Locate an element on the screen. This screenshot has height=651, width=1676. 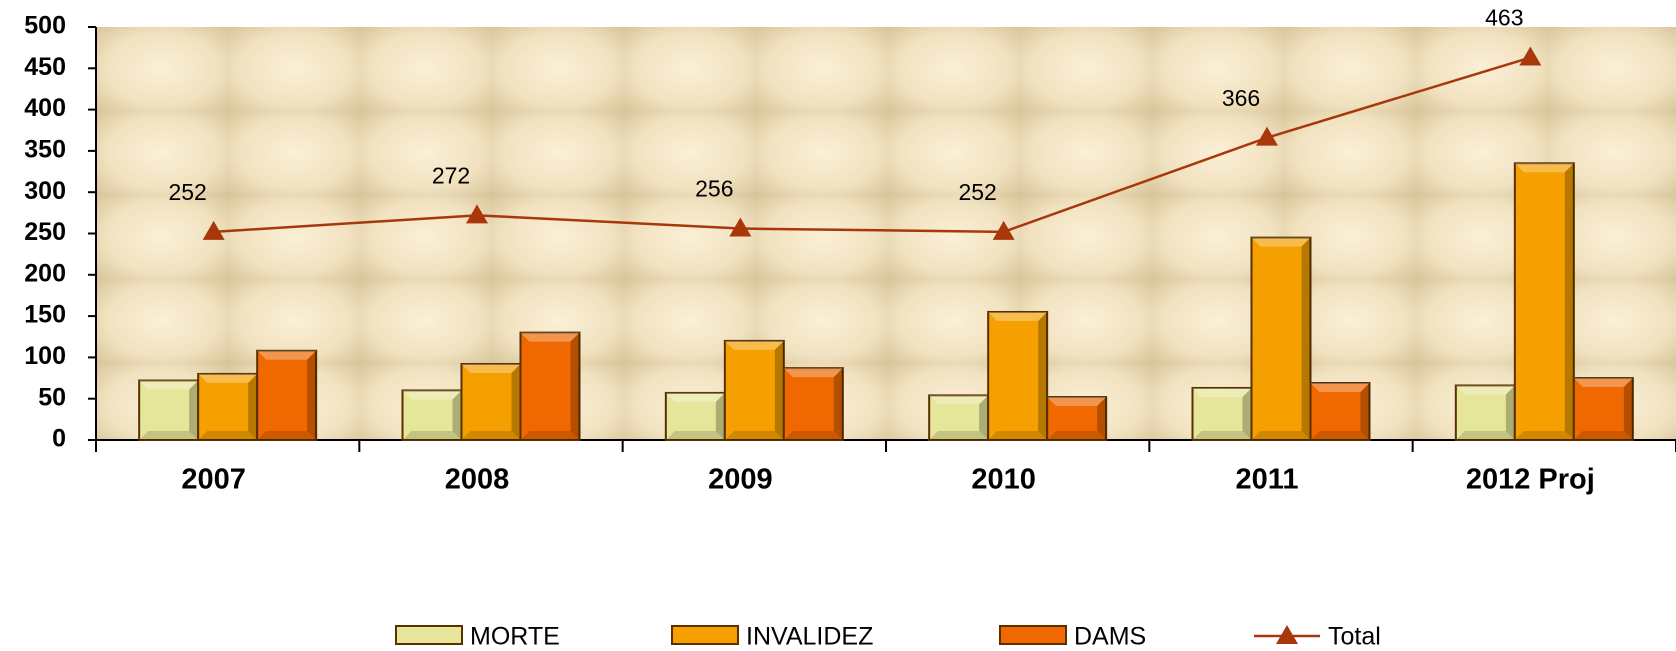
y-tick-label: 500 is located at coordinates (45, 26).